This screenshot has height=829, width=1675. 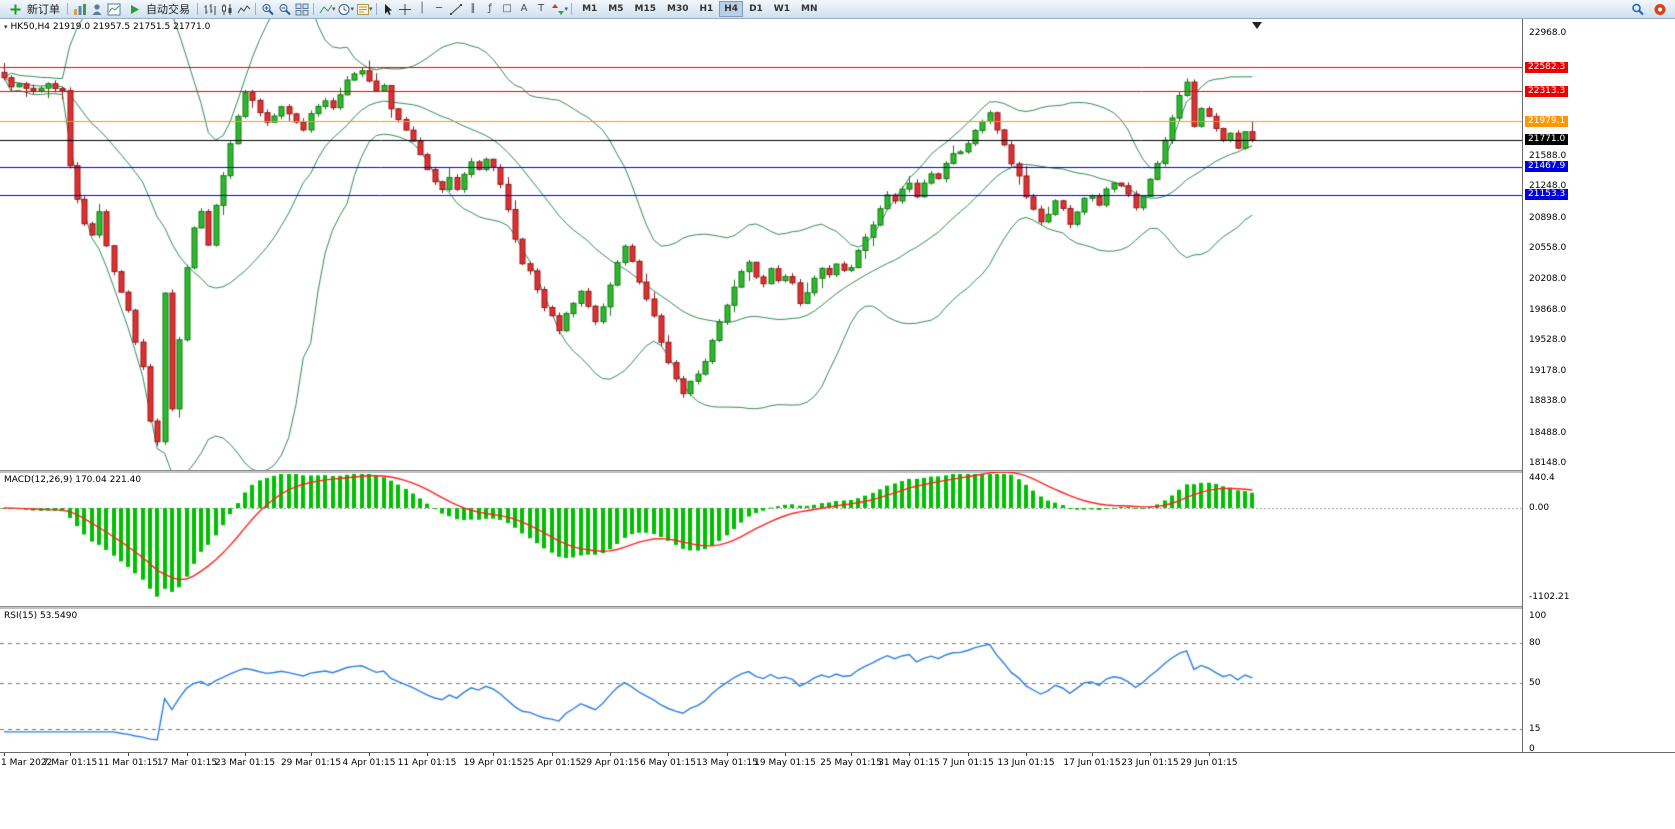 I want to click on price-tick: 18488.0, so click(x=1548, y=432).